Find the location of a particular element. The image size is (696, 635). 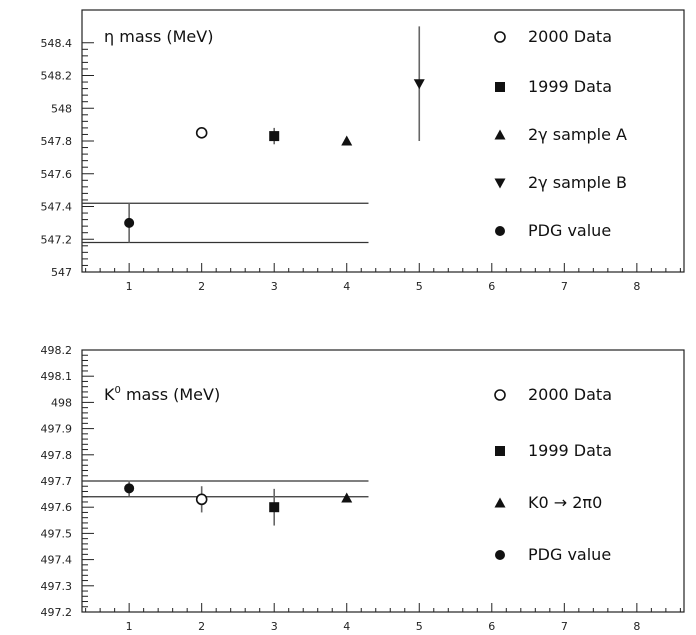

y-tick-label: 547.4 is located at coordinates (57, 207).